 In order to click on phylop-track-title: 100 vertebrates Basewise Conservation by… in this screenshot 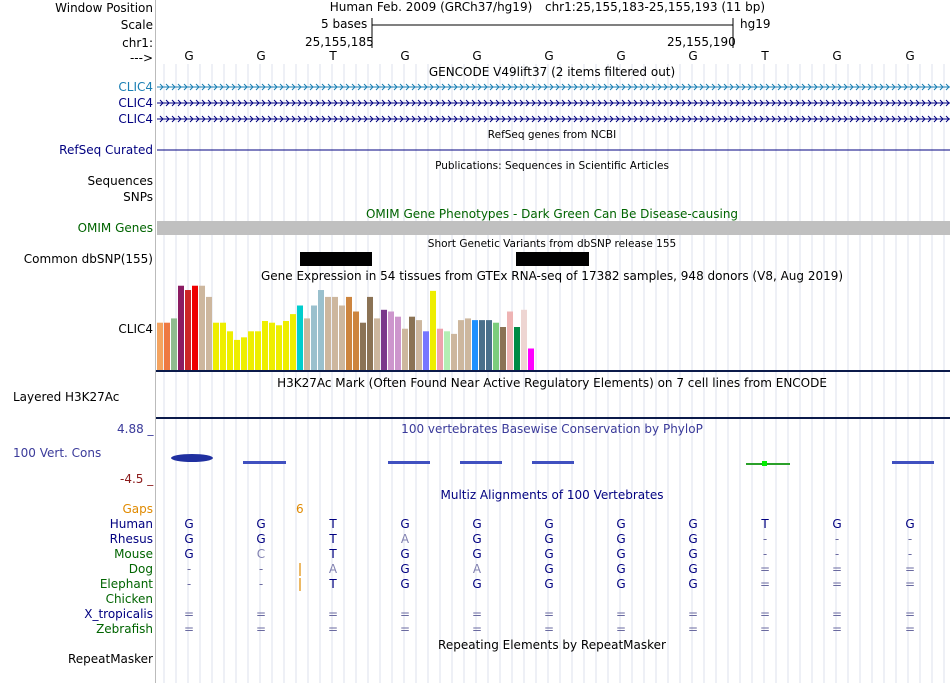, I will do `click(552, 429)`.